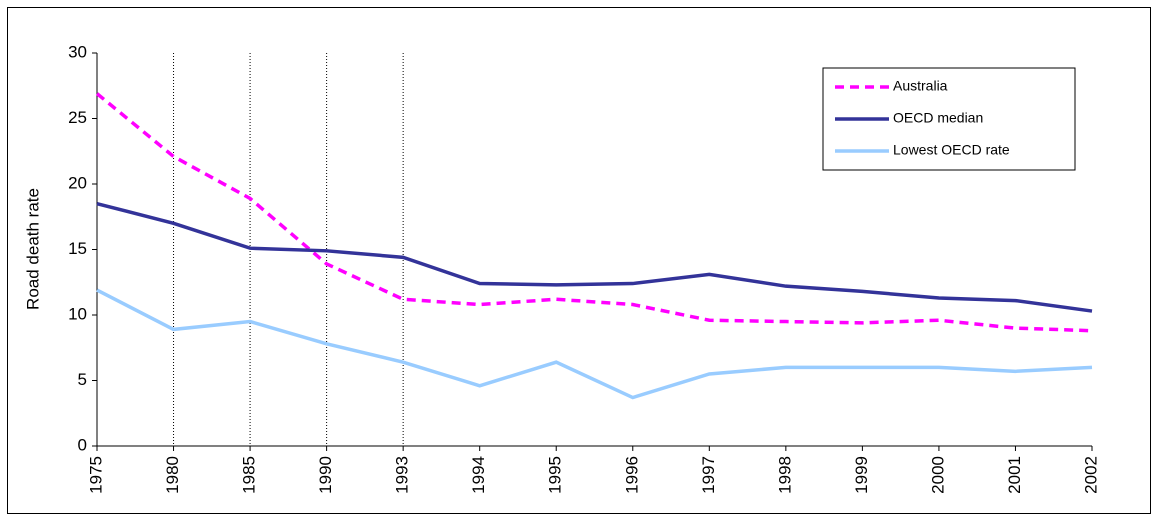 The height and width of the screenshot is (521, 1158). Describe the element at coordinates (172, 475) in the screenshot. I see `x-tick-label: 1980` at that location.